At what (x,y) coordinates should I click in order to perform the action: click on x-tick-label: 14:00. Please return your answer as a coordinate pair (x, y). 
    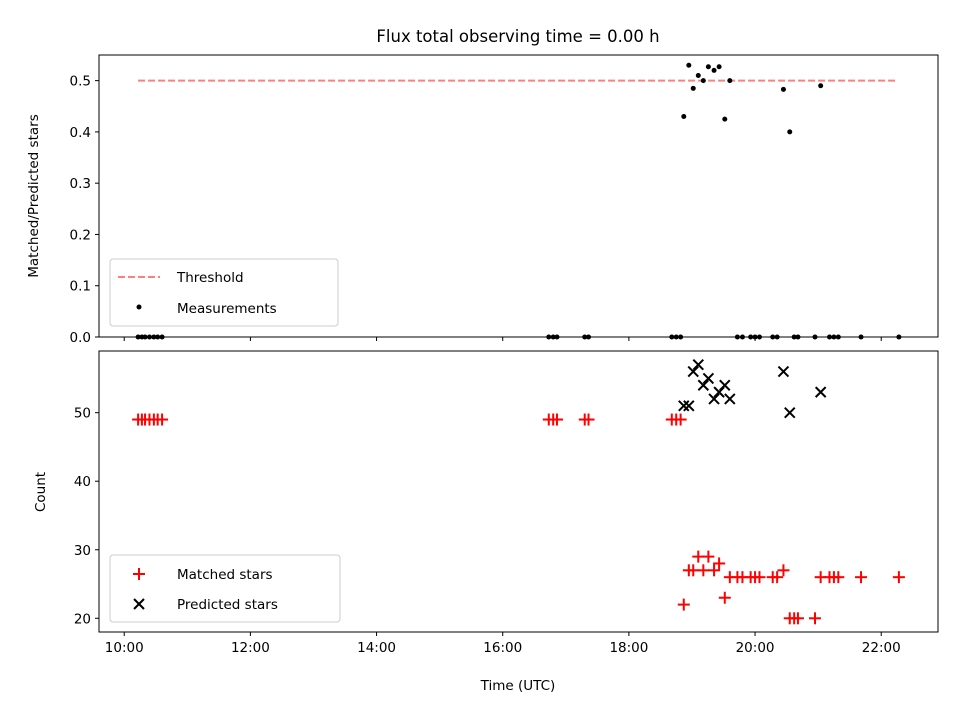
    Looking at the image, I should click on (376, 648).